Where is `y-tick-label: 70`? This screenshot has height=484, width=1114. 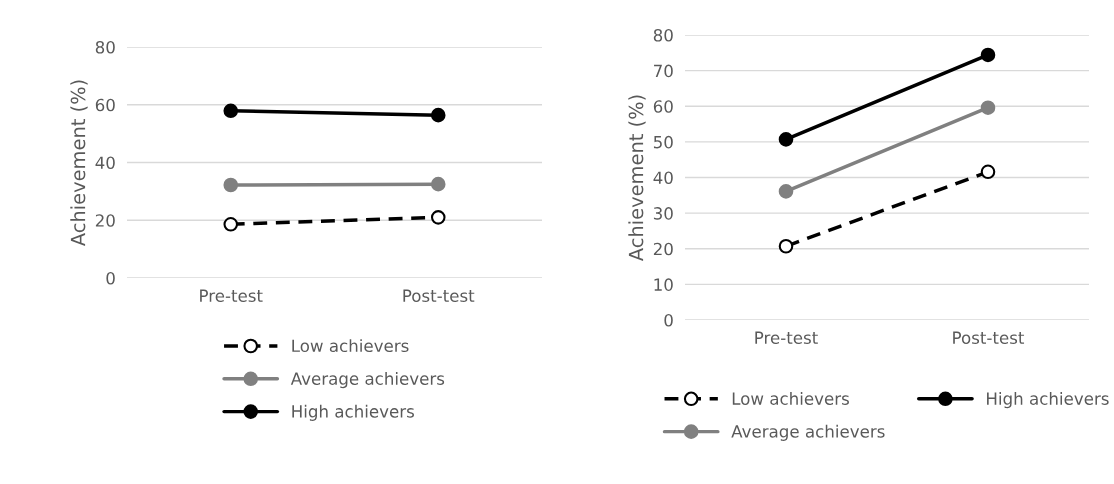 y-tick-label: 70 is located at coordinates (663, 71).